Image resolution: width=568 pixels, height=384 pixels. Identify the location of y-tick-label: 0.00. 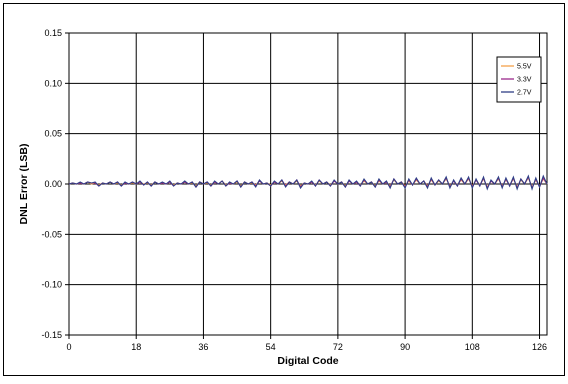
(53, 184).